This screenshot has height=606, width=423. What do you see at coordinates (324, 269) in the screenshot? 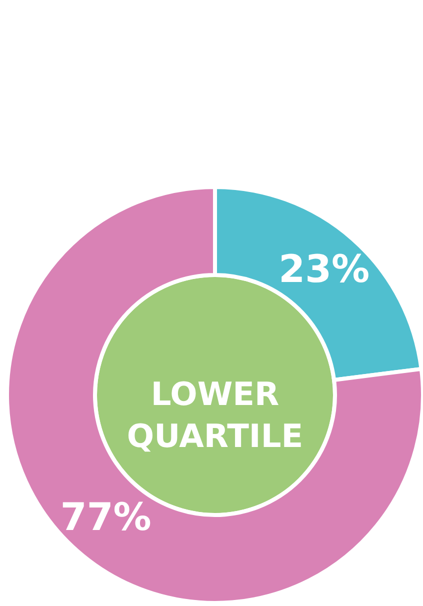
I see `data-label: 23%` at bounding box center [324, 269].